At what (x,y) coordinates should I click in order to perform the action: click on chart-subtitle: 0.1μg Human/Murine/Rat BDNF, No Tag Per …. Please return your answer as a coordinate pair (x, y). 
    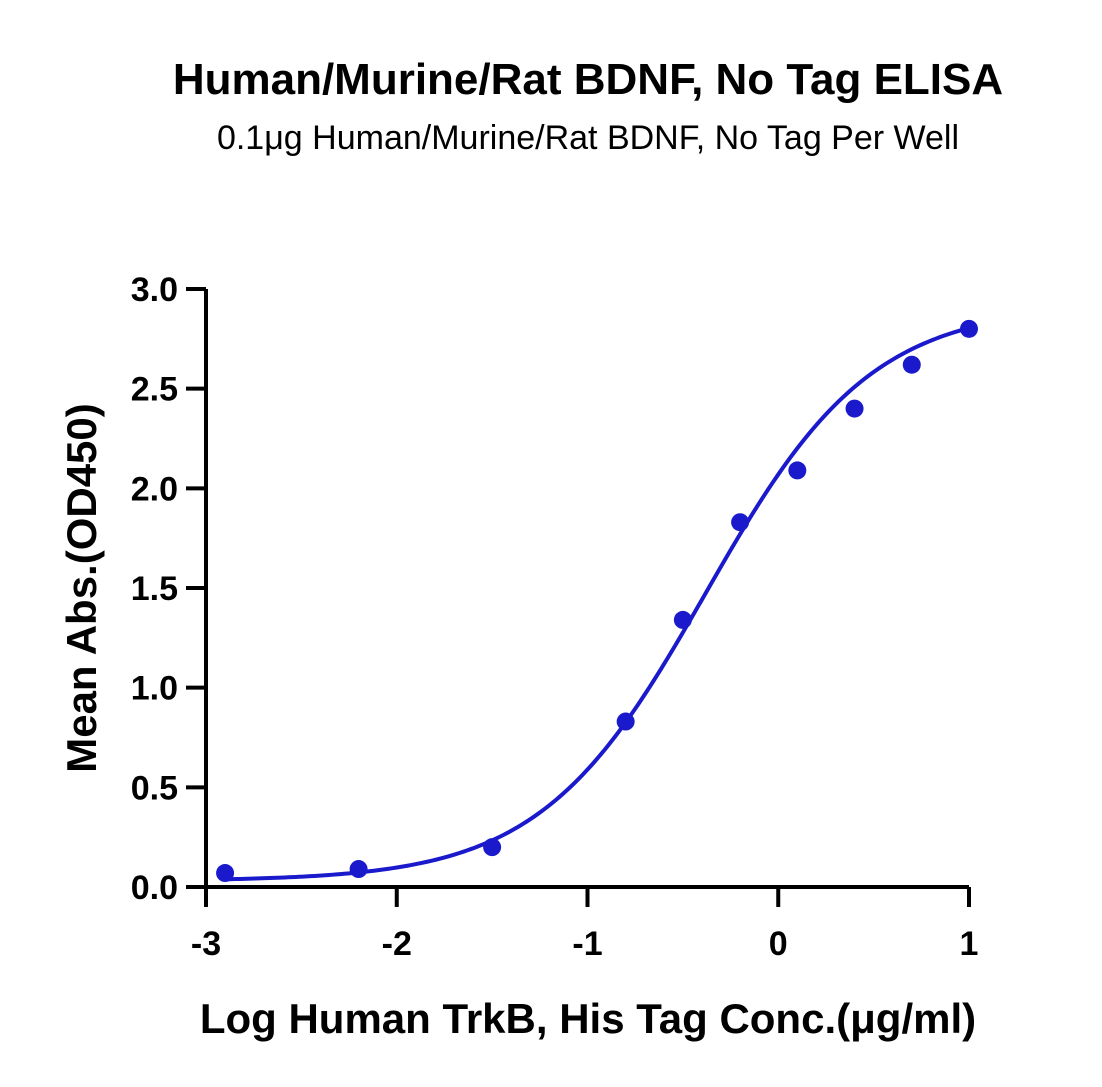
    Looking at the image, I should click on (588, 138).